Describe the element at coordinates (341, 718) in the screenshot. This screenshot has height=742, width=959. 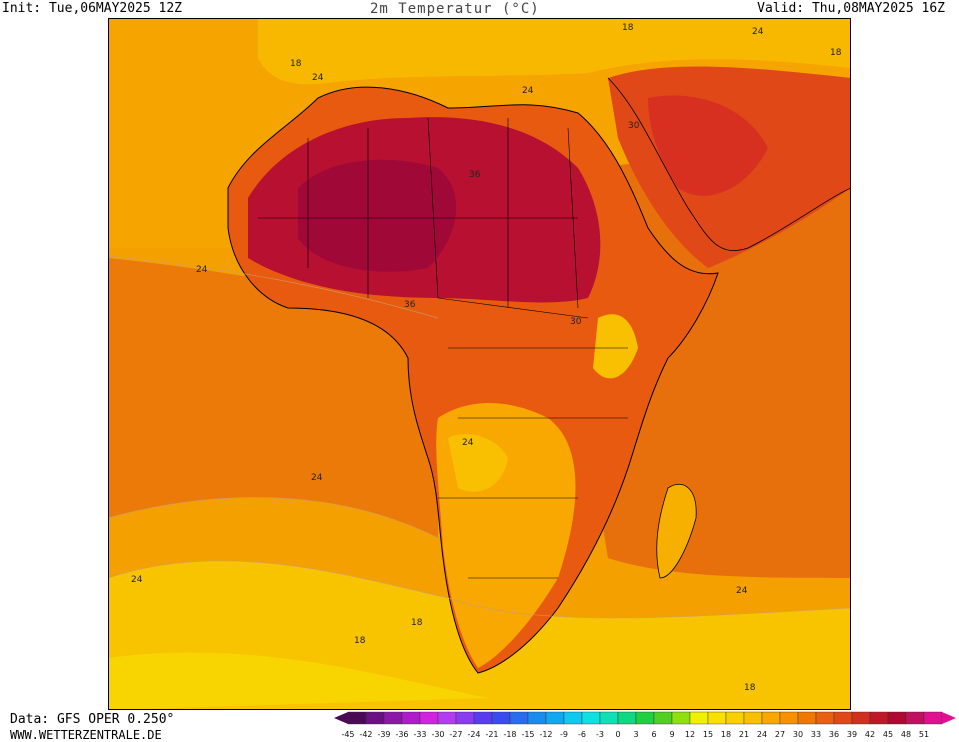
I see `legend-arrow-left` at that location.